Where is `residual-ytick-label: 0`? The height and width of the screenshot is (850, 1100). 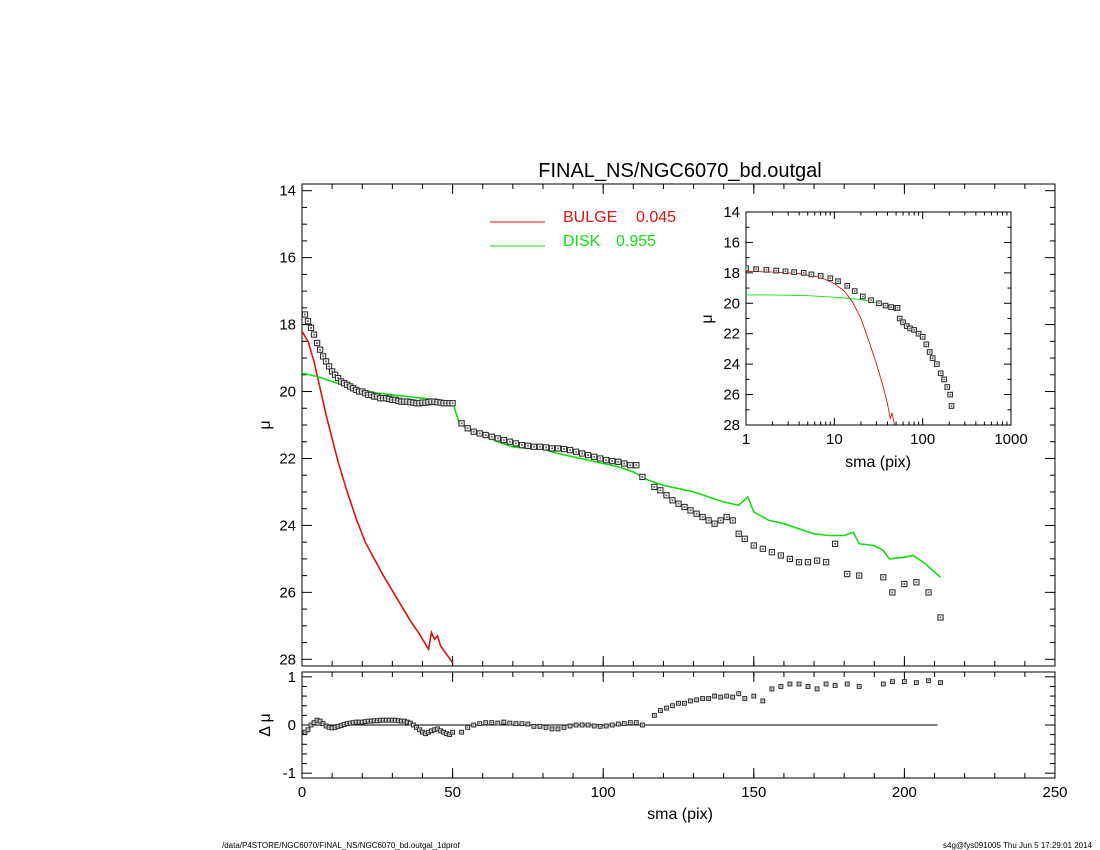
residual-ytick-label: 0 is located at coordinates (292, 725).